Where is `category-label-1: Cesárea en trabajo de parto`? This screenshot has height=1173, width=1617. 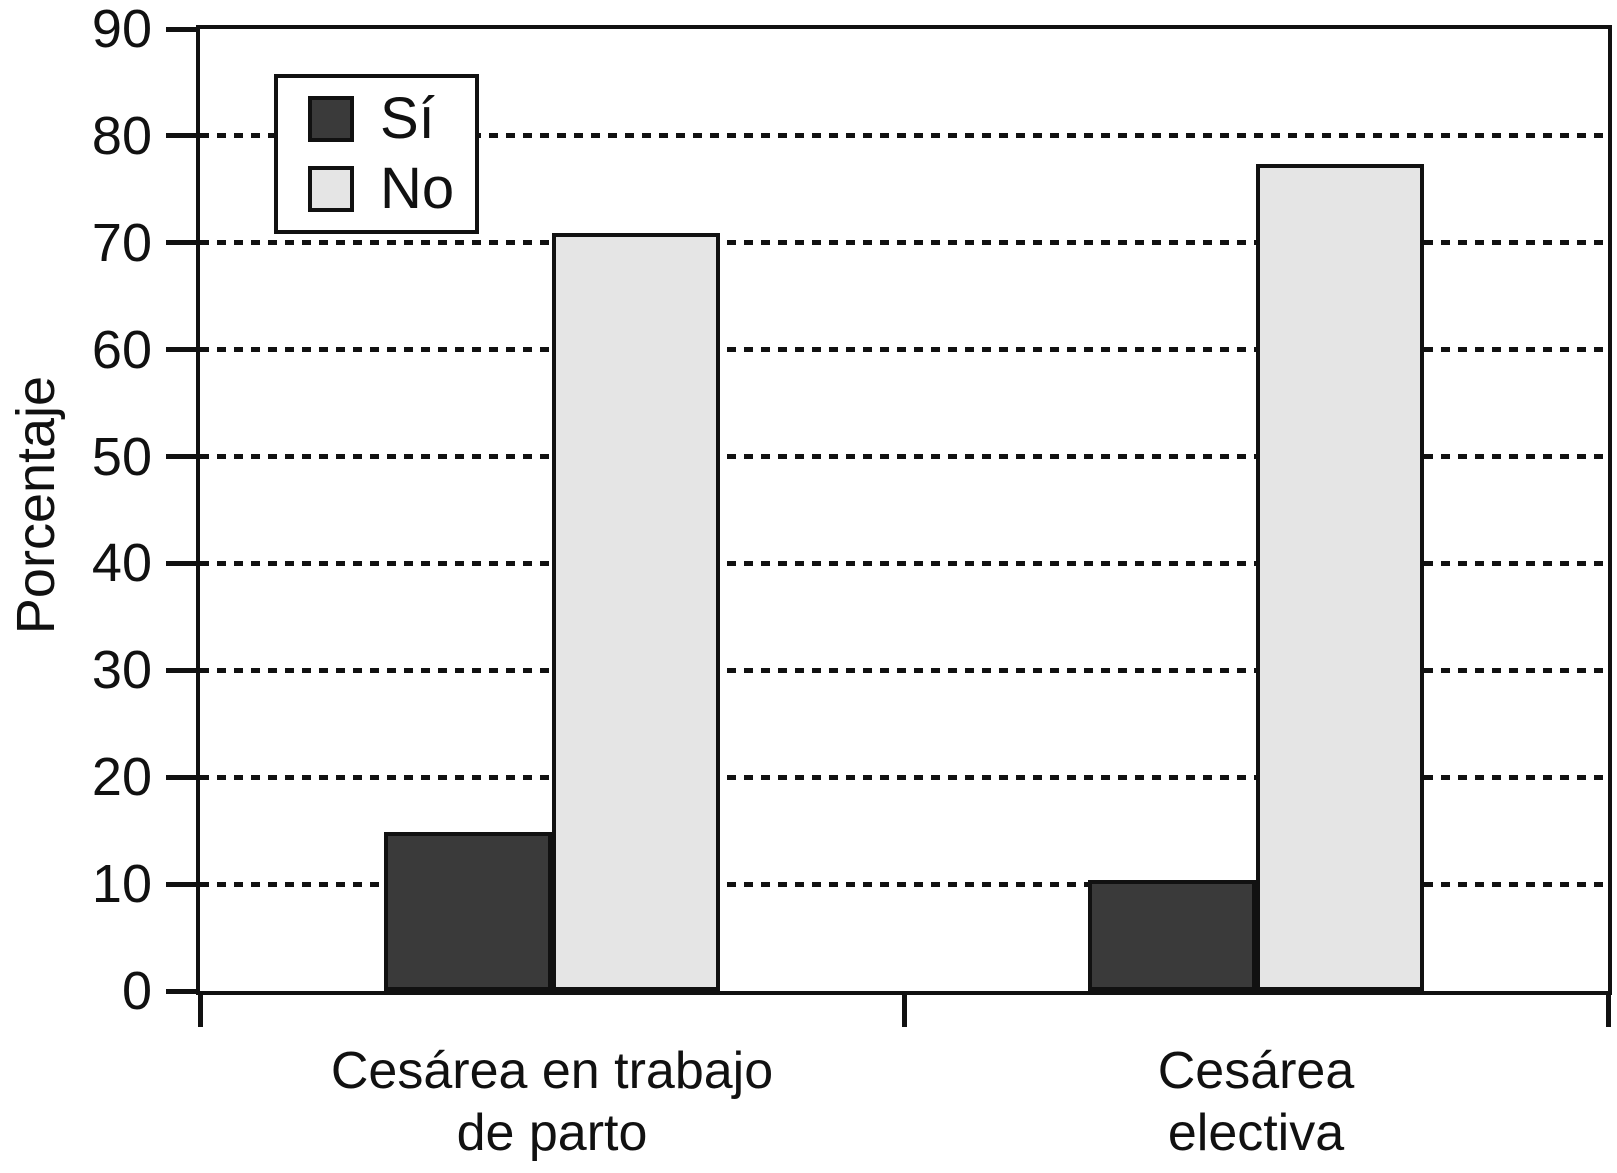
category-label-1: Cesárea en trabajo de parto is located at coordinates (552, 1102).